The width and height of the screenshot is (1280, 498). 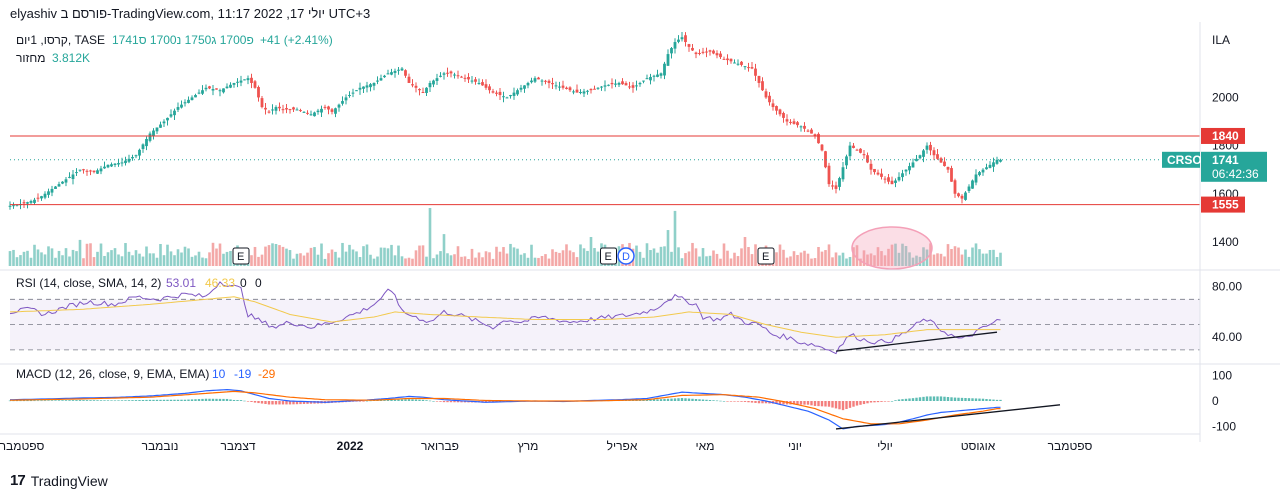 I want to click on tradingview-brand: 17 TradingView, so click(x=59, y=480).